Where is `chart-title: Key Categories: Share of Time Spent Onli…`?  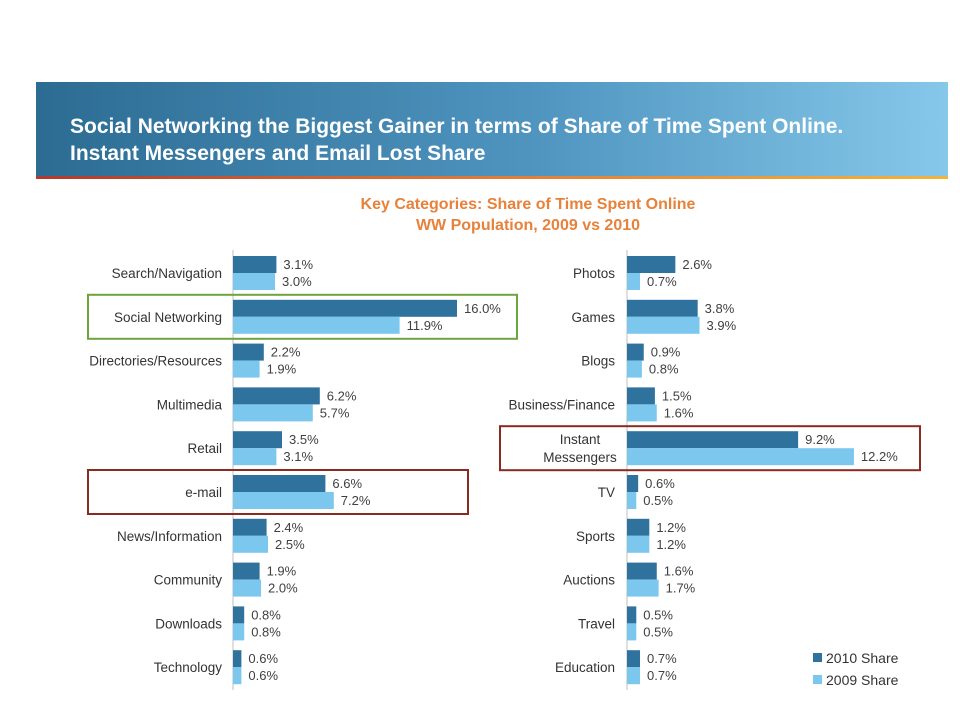 chart-title: Key Categories: Share of Time Spent Onli… is located at coordinates (528, 204).